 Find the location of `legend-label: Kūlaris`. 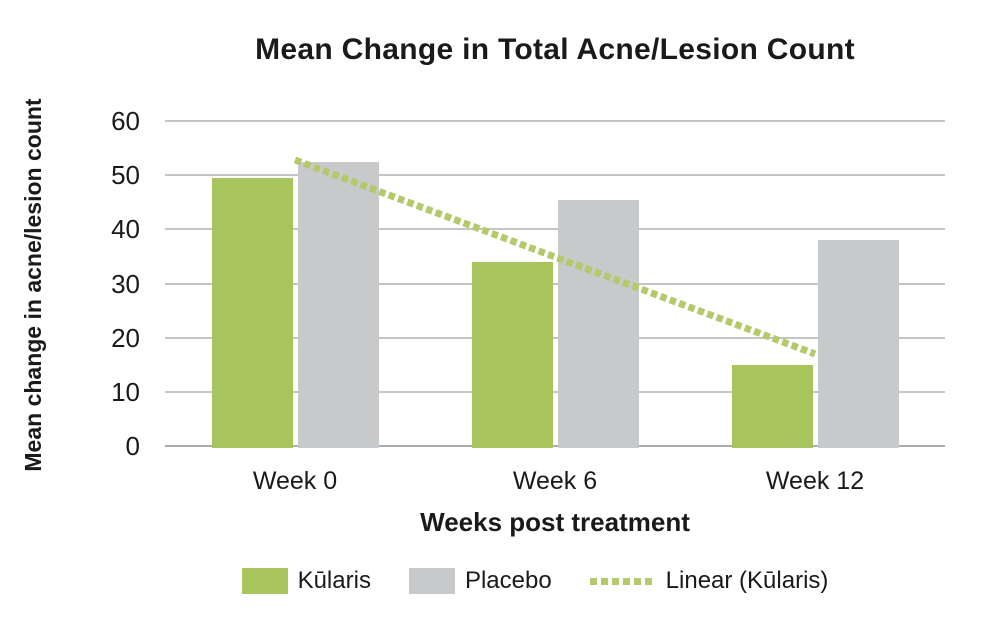

legend-label: Kūlaris is located at coordinates (334, 580).